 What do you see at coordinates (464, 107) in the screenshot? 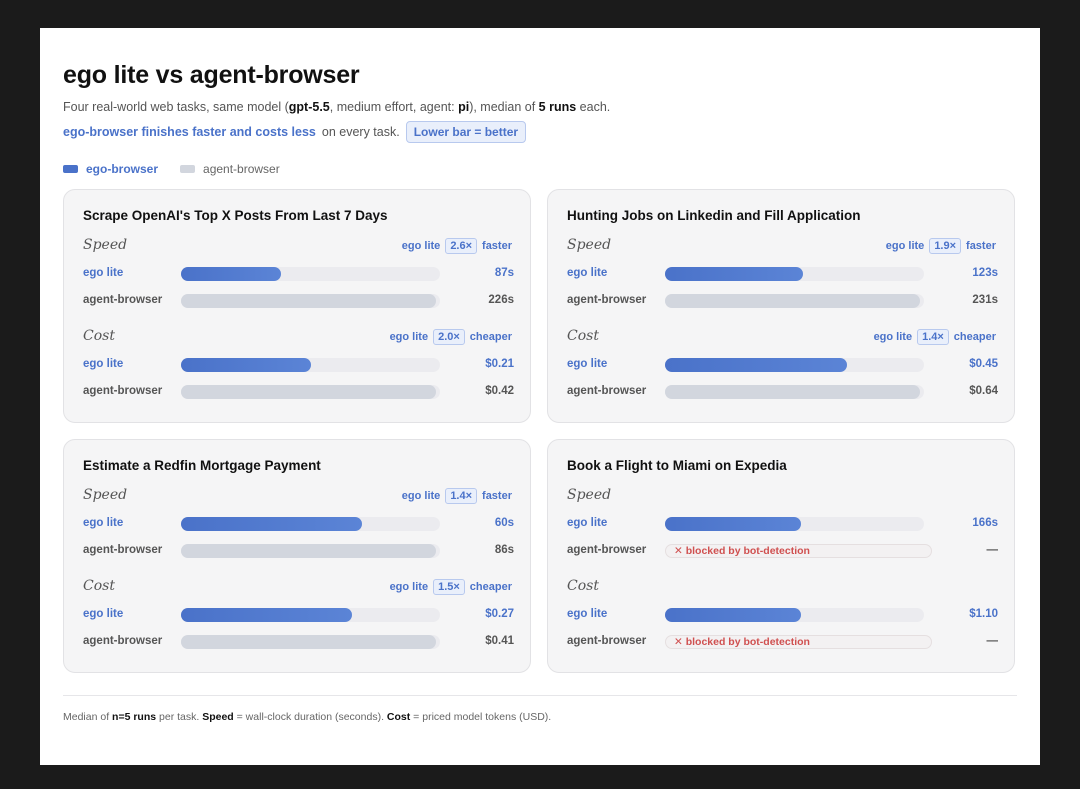
I see `subtitle-agent: pi` at bounding box center [464, 107].